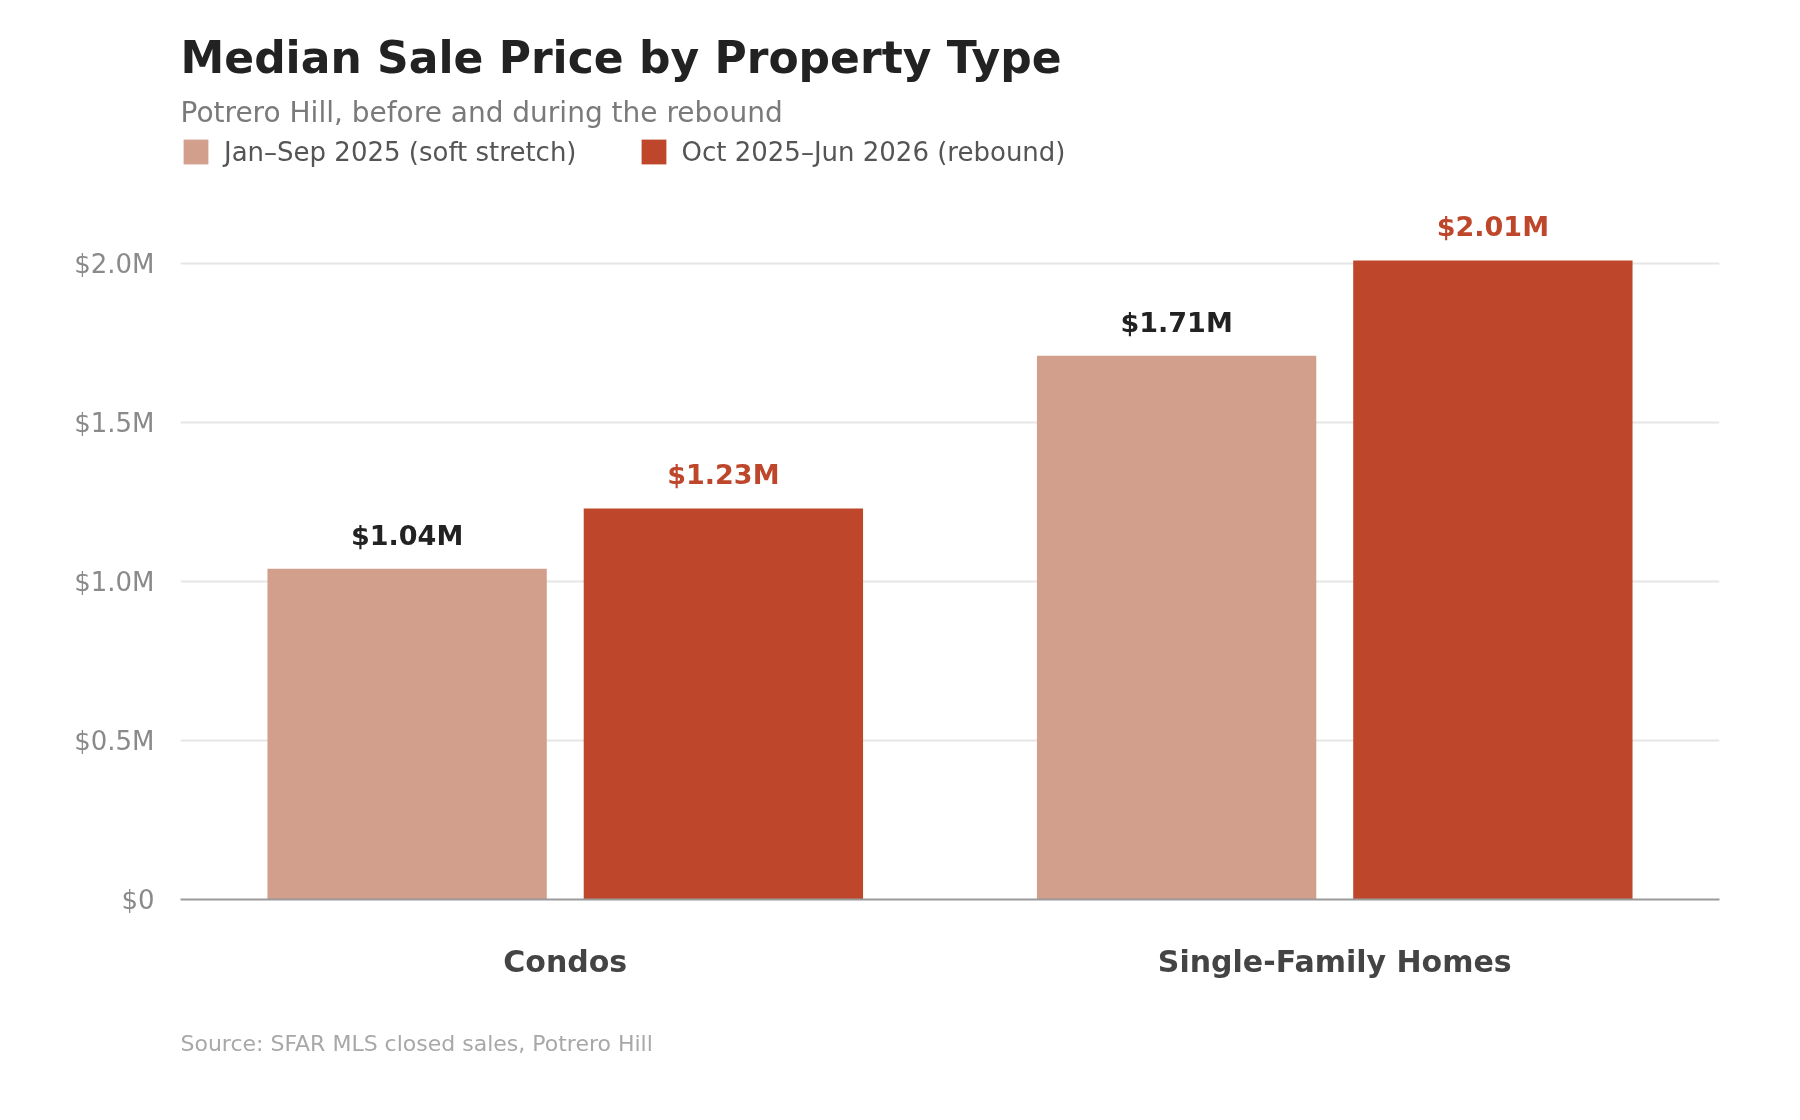  I want to click on data-label: $1.23M, so click(723, 475).